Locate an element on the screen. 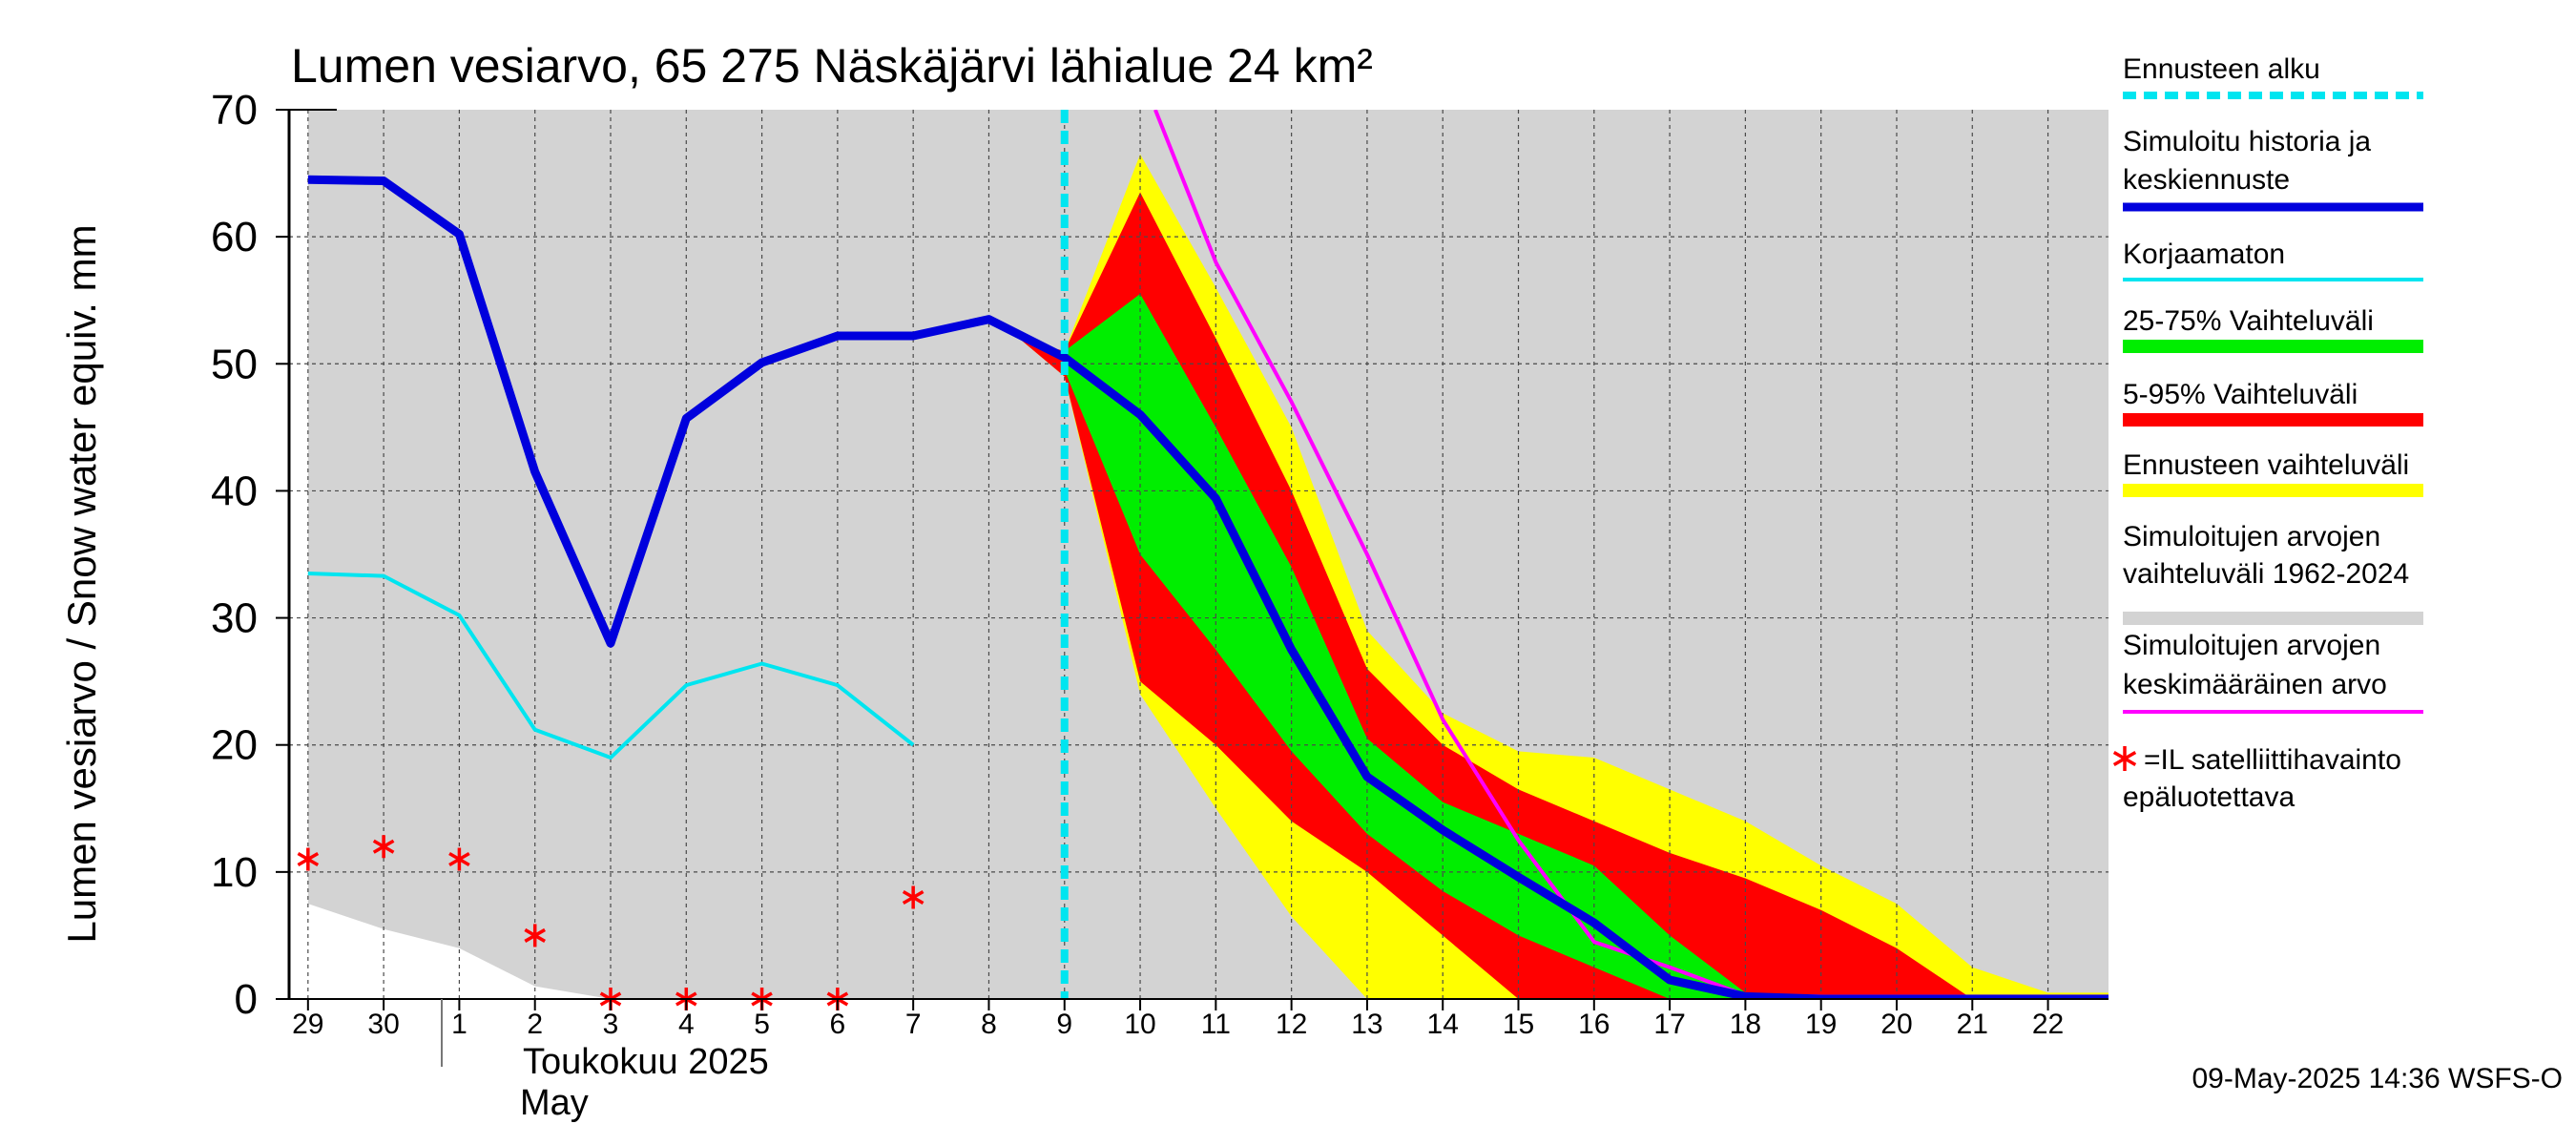 This screenshot has width=2576, height=1145. legend-label: Ennusteen alku is located at coordinates (2221, 69).